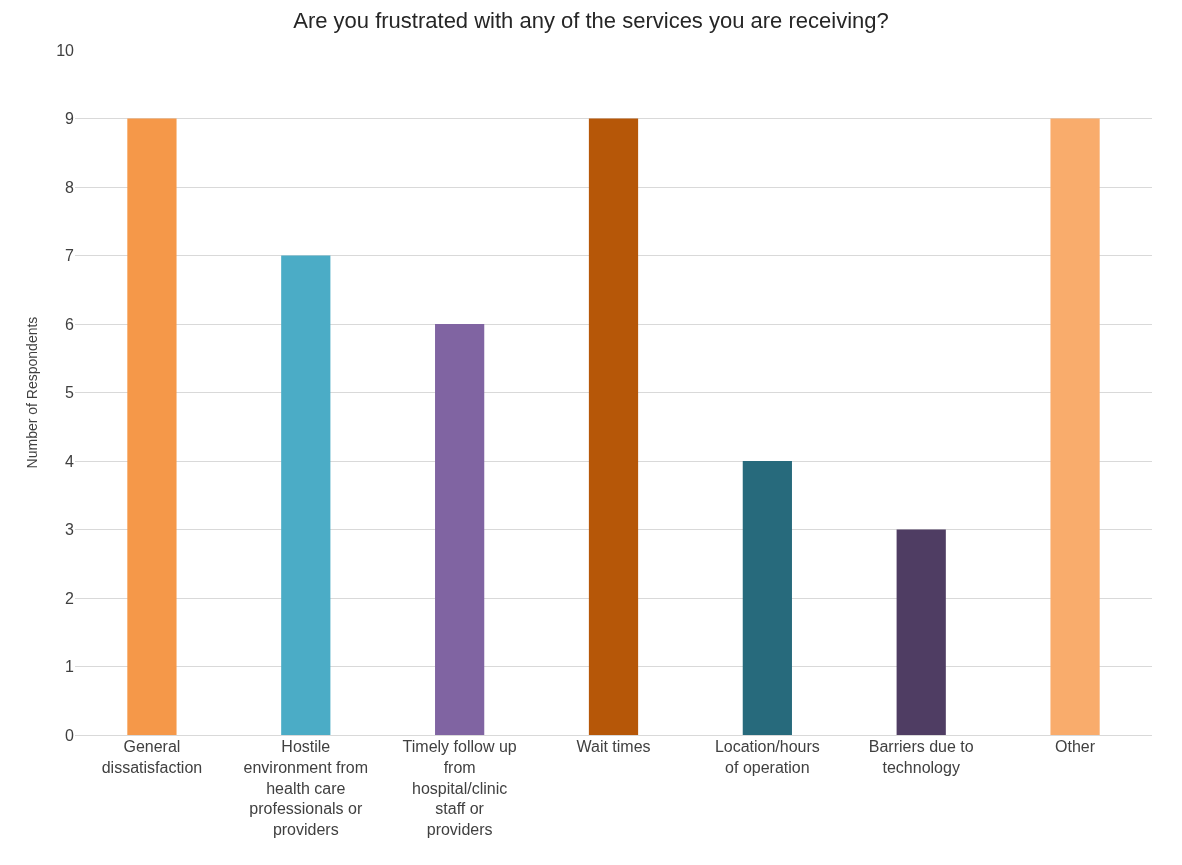 Image resolution: width=1182 pixels, height=865 pixels. Describe the element at coordinates (152, 757) in the screenshot. I see `x-tick-label: General dissatisfaction` at that location.